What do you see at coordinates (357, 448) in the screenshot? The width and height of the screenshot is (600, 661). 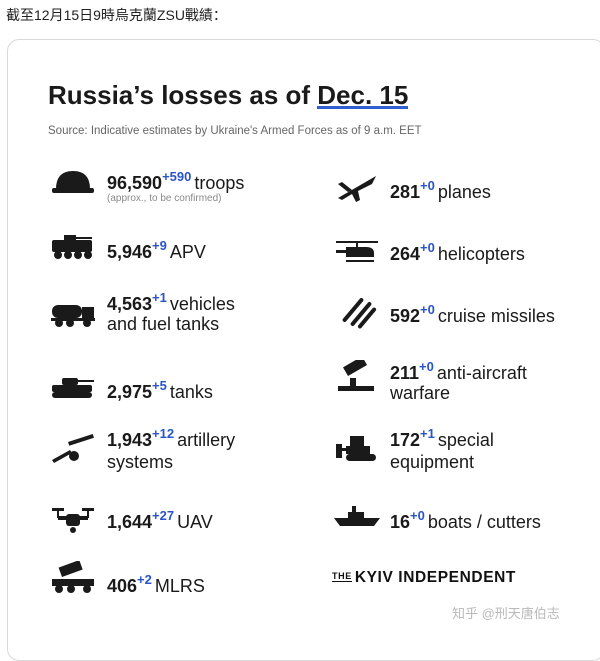 I see `bulldozer-icon` at bounding box center [357, 448].